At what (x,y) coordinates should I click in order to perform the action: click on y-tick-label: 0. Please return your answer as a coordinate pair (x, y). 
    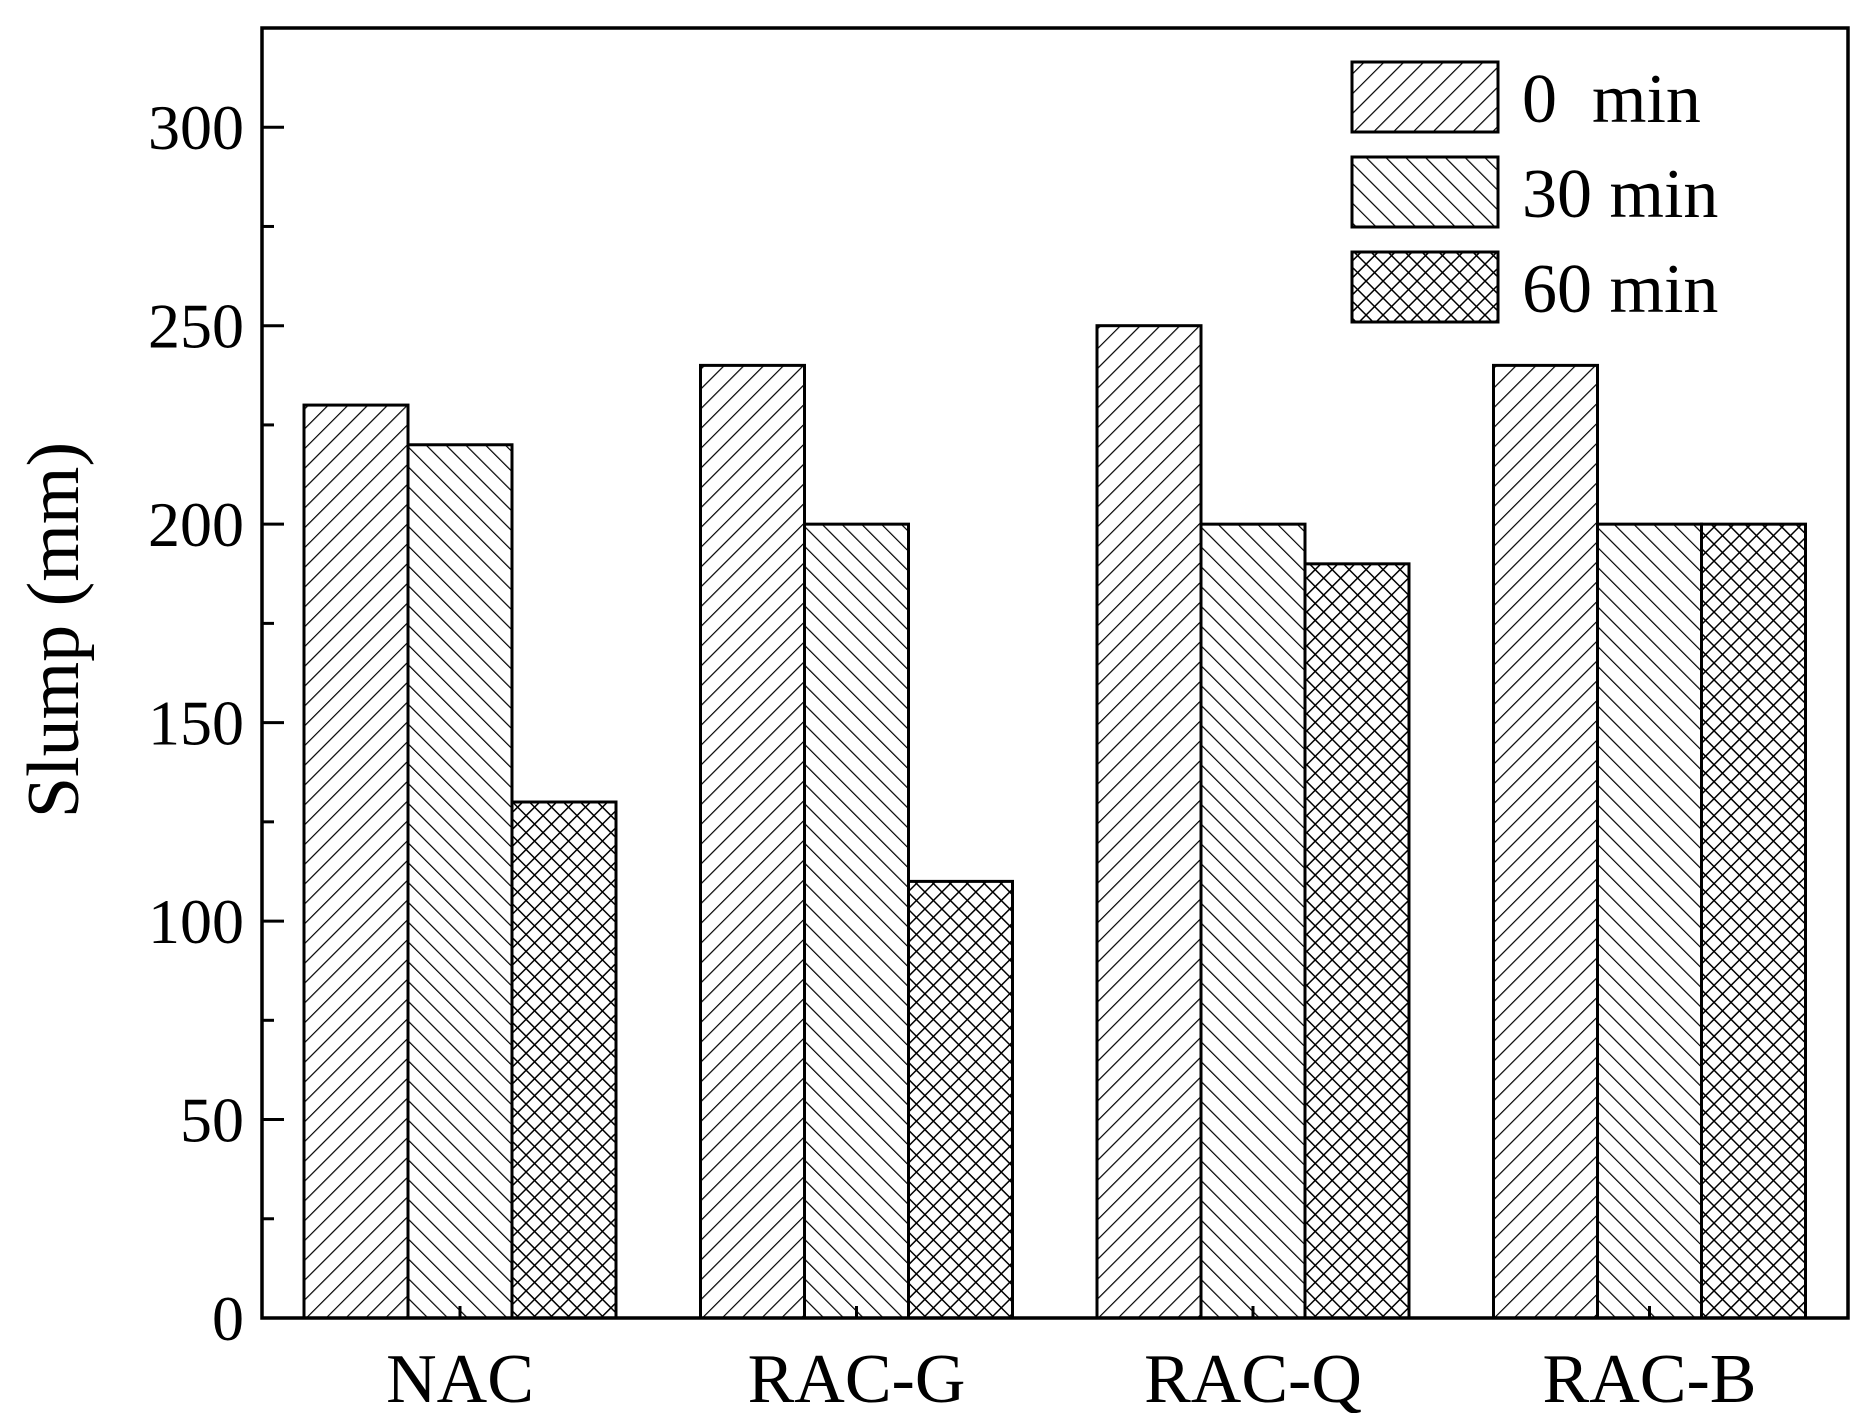
    Looking at the image, I should click on (228, 1318).